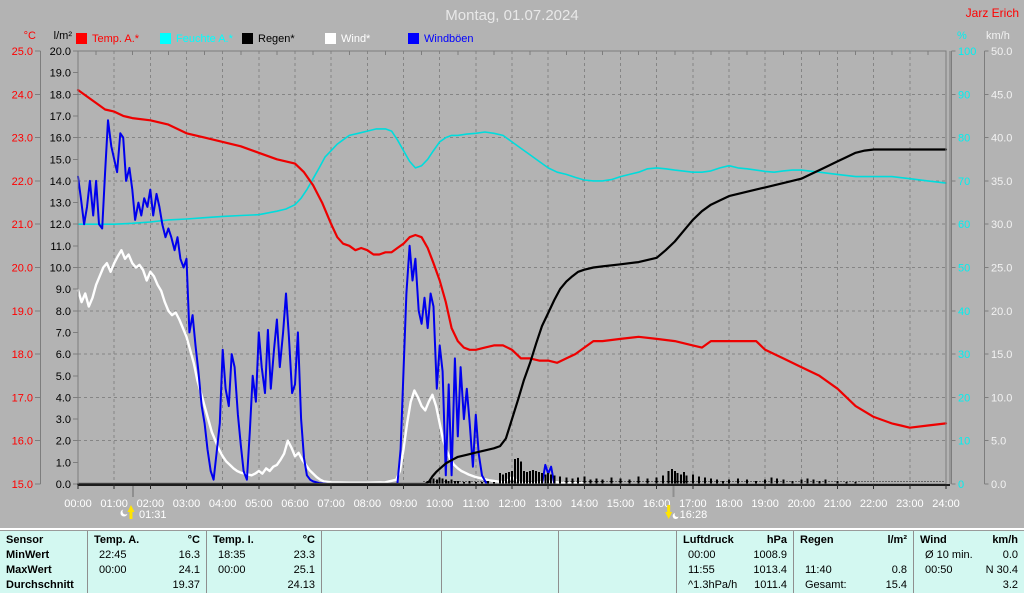 The width and height of the screenshot is (1024, 600). I want to click on sensor-unit: km/h, so click(1005, 540).